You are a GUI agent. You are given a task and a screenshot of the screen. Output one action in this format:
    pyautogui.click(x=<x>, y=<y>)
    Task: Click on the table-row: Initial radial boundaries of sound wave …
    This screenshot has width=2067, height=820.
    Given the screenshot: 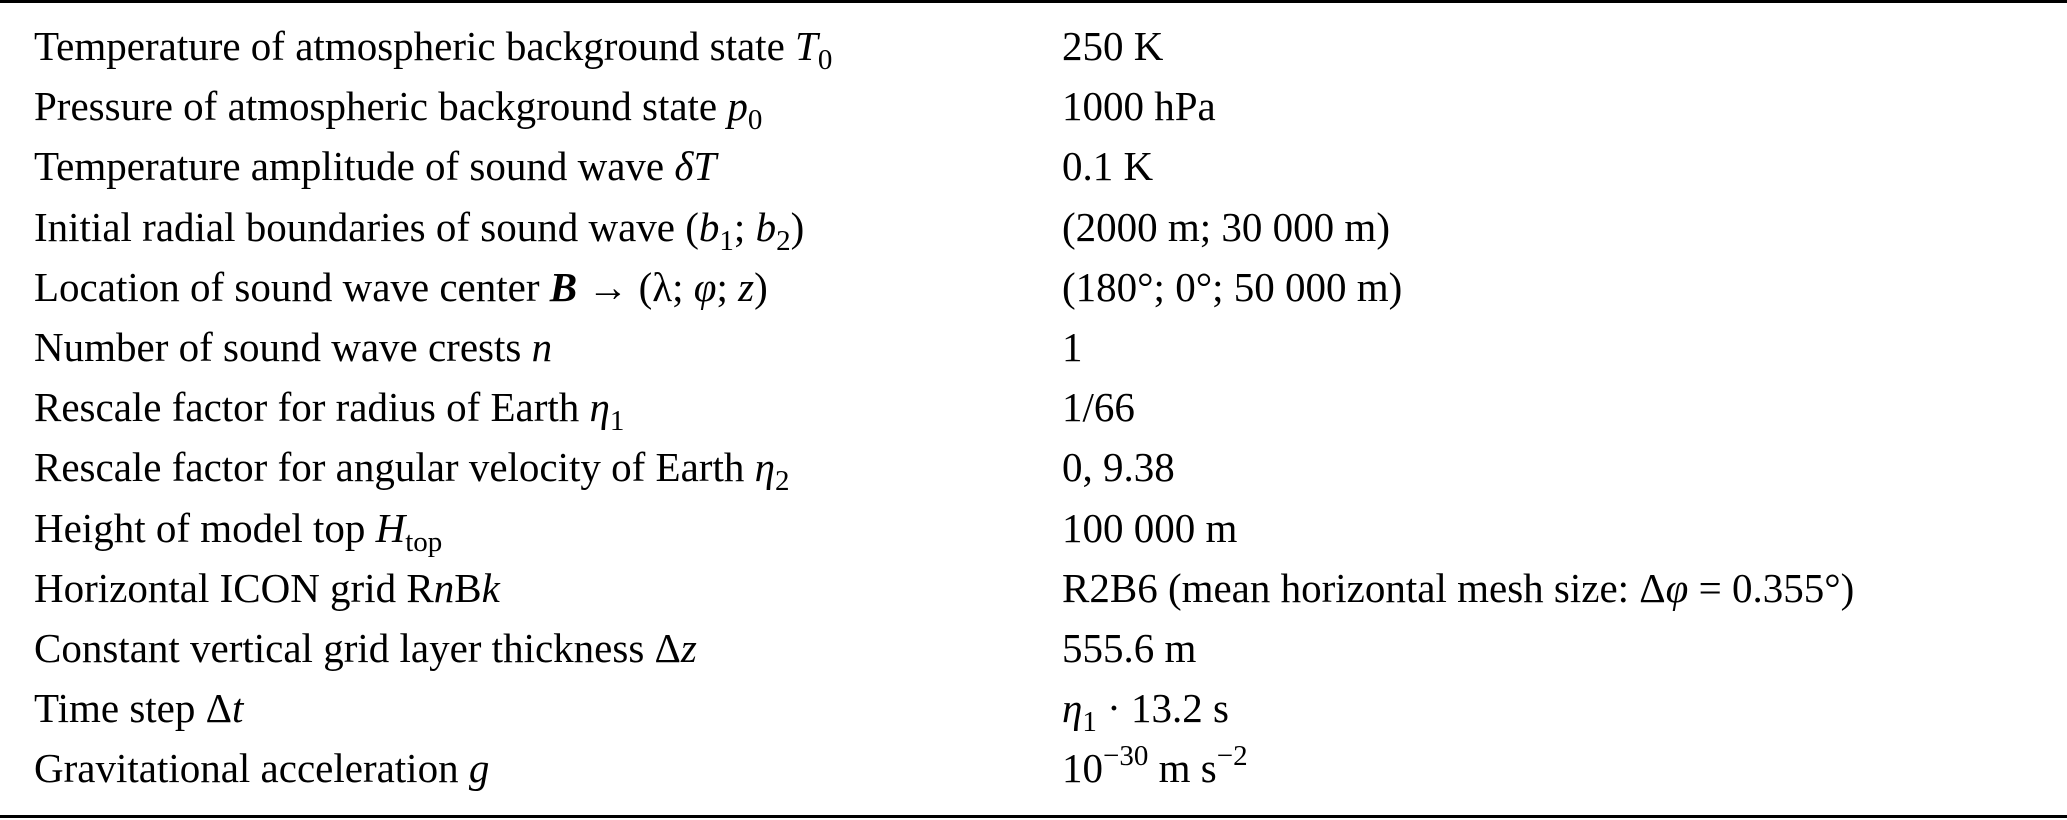 What is the action you would take?
    pyautogui.click(x=1033, y=227)
    